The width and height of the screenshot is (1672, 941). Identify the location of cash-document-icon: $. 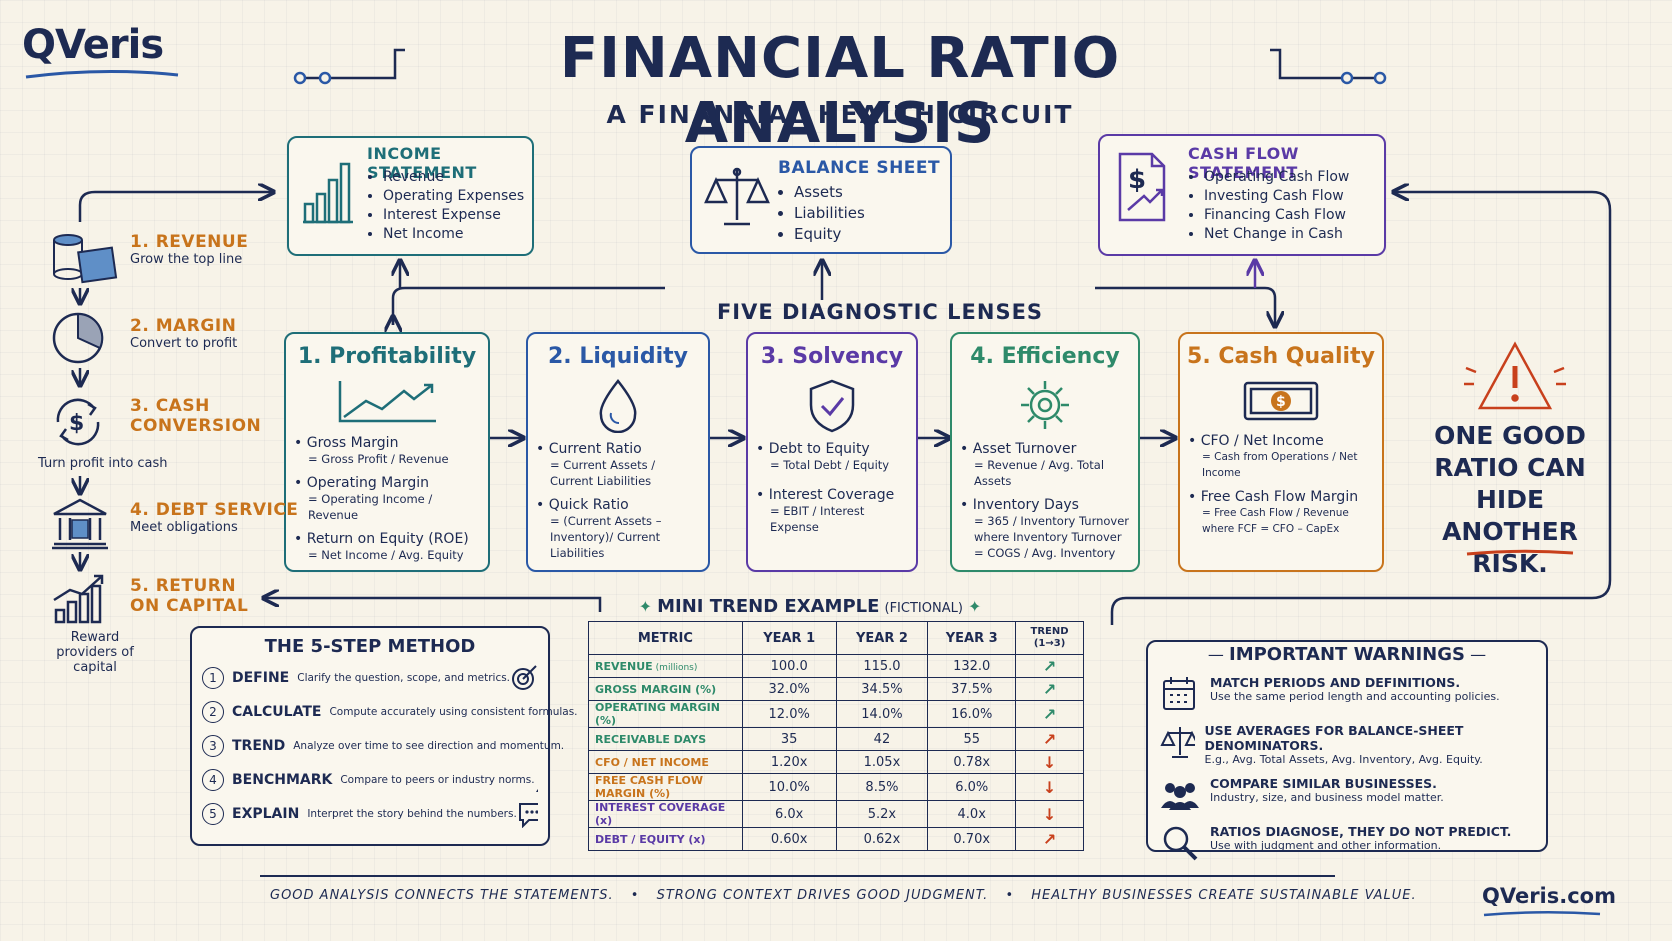
(1142, 187).